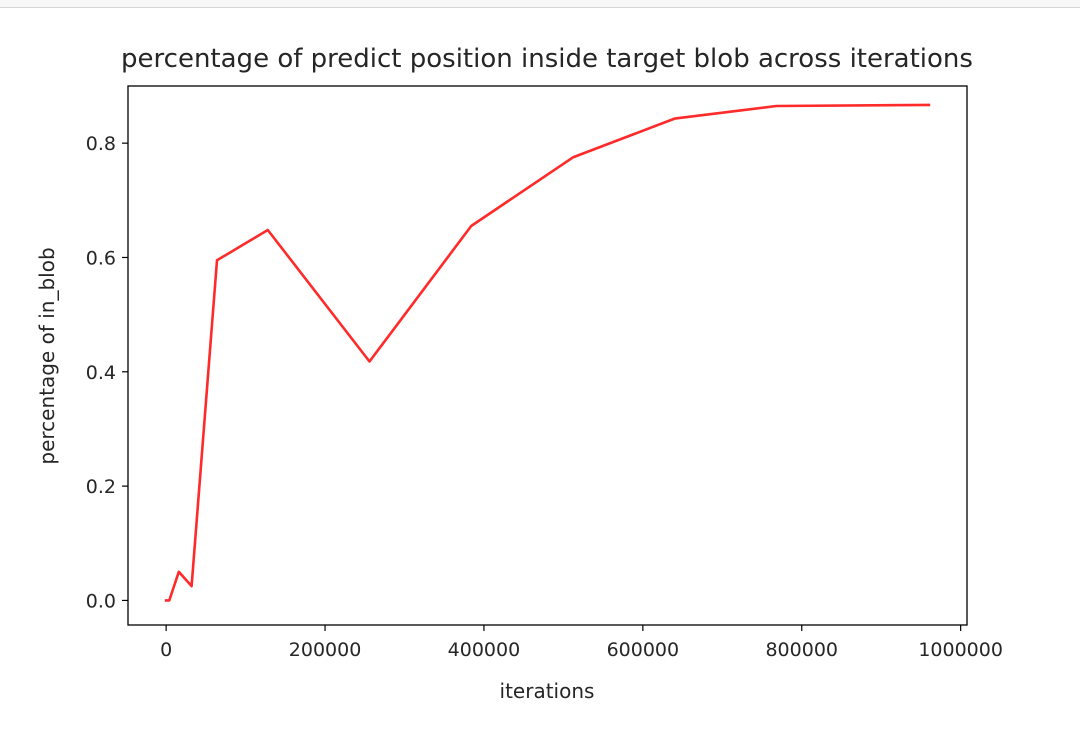 The width and height of the screenshot is (1080, 738). I want to click on y-tick-label: 0.2, so click(101, 487).